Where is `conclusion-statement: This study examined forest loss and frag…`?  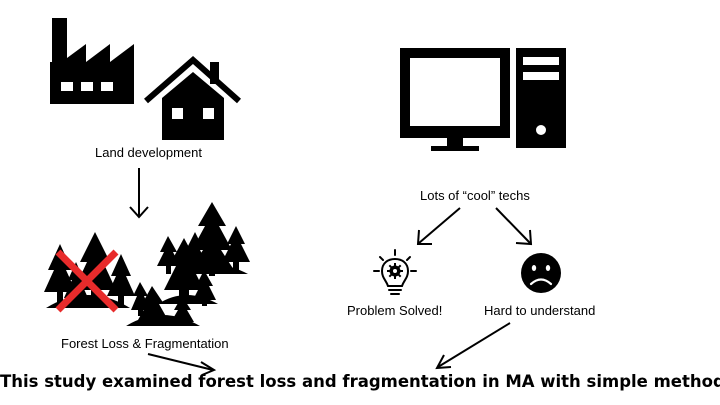
conclusion-statement: This study examined forest loss and frag… is located at coordinates (360, 381).